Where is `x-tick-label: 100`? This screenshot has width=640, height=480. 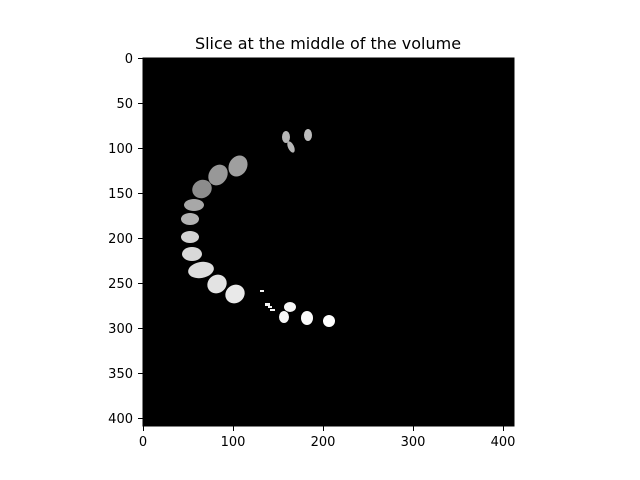
x-tick-label: 100 is located at coordinates (233, 442).